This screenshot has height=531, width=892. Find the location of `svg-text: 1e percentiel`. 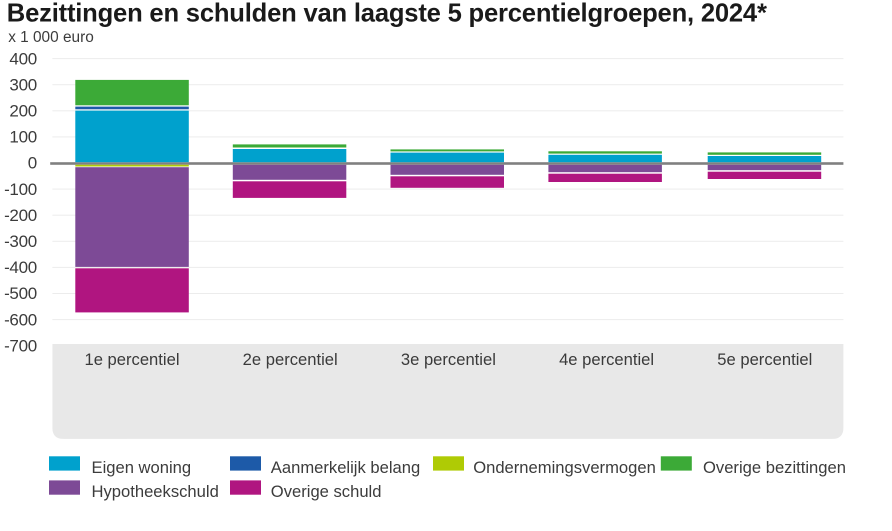

svg-text: 1e percentiel is located at coordinates (131, 359).